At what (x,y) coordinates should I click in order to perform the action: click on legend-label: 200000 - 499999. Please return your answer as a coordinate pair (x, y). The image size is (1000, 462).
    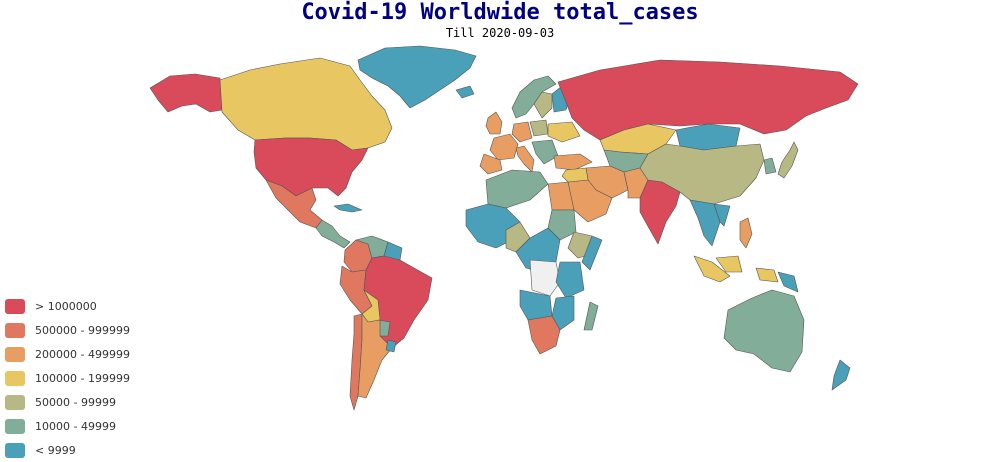
    Looking at the image, I should click on (82, 354).